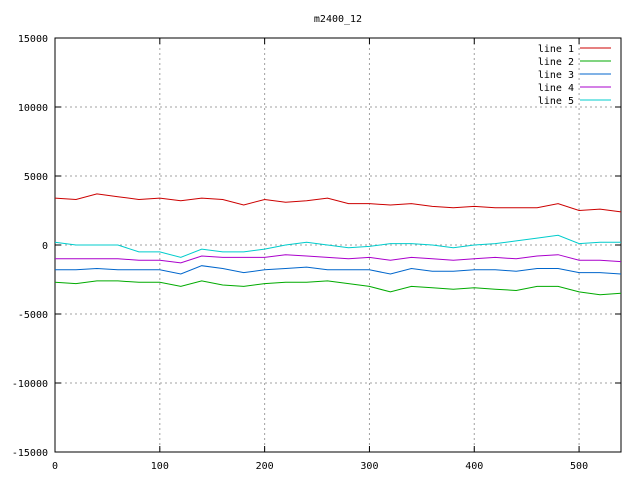 This screenshot has height=480, width=640. Describe the element at coordinates (369, 466) in the screenshot. I see `x-tick-label: 300` at that location.